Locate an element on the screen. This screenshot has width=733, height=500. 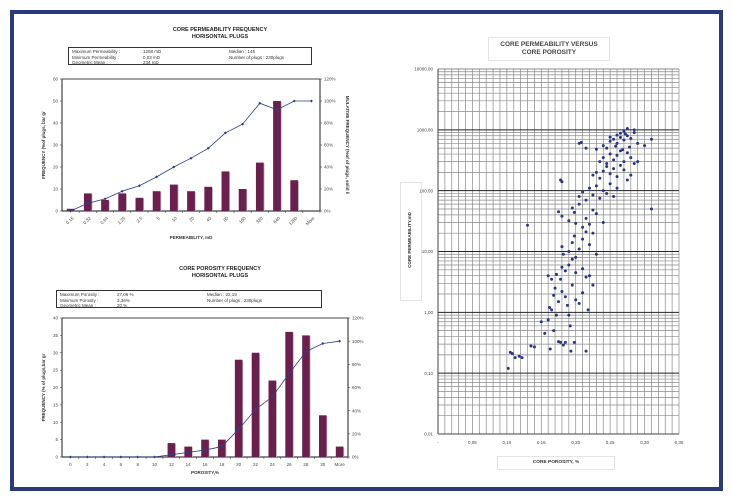
y-tick-label: 100,00 is located at coordinates (426, 190).